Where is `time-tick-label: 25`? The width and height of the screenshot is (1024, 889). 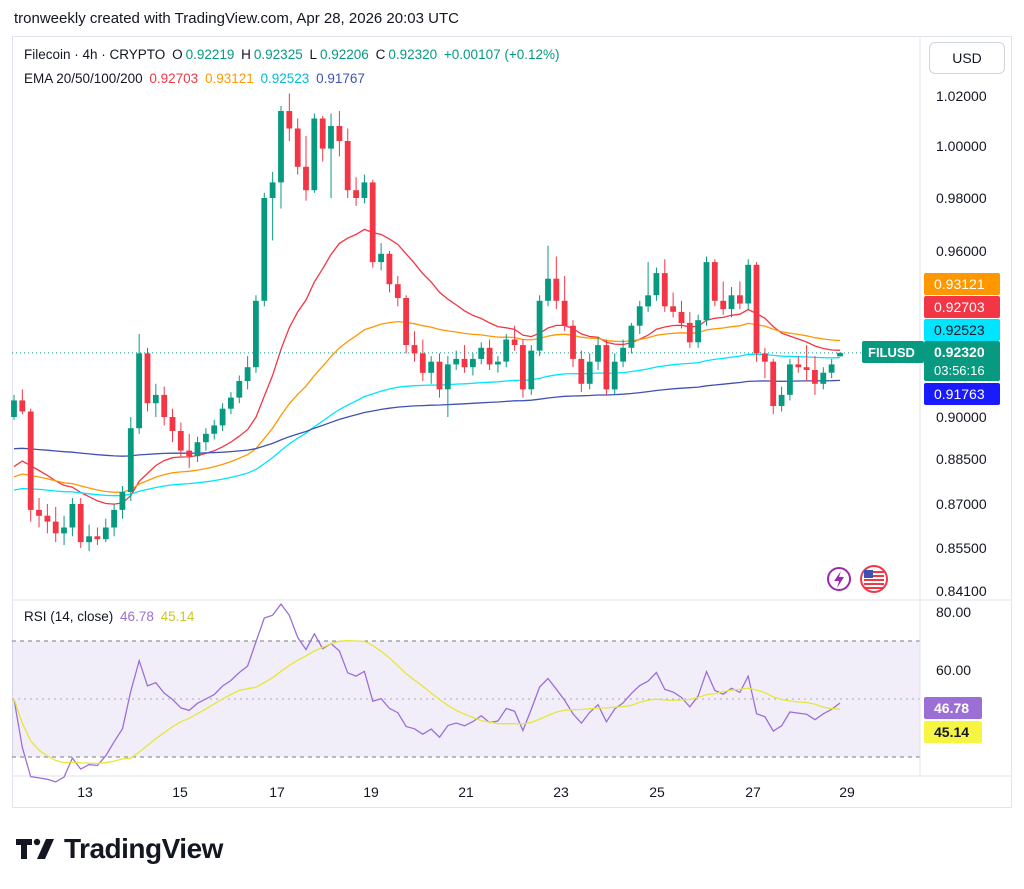
time-tick-label: 25 is located at coordinates (657, 792).